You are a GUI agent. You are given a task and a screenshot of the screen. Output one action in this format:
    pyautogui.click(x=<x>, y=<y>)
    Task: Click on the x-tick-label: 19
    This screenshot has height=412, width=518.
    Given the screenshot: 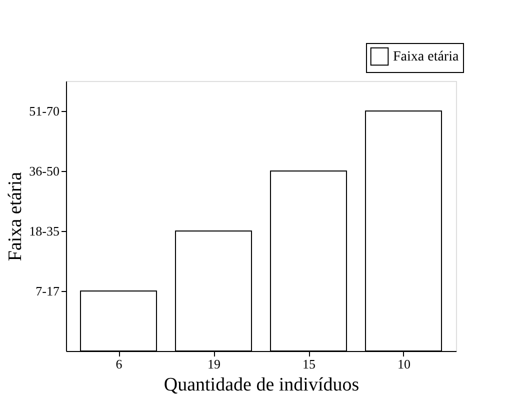 What is the action you would take?
    pyautogui.click(x=214, y=364)
    